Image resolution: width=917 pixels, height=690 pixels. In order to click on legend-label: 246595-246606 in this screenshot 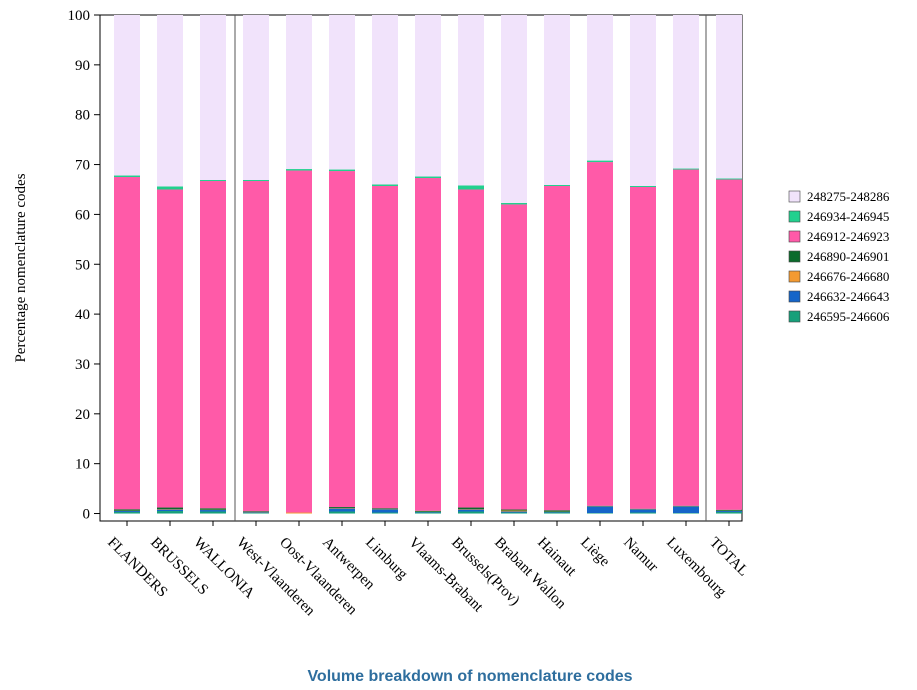, I will do `click(848, 316)`.